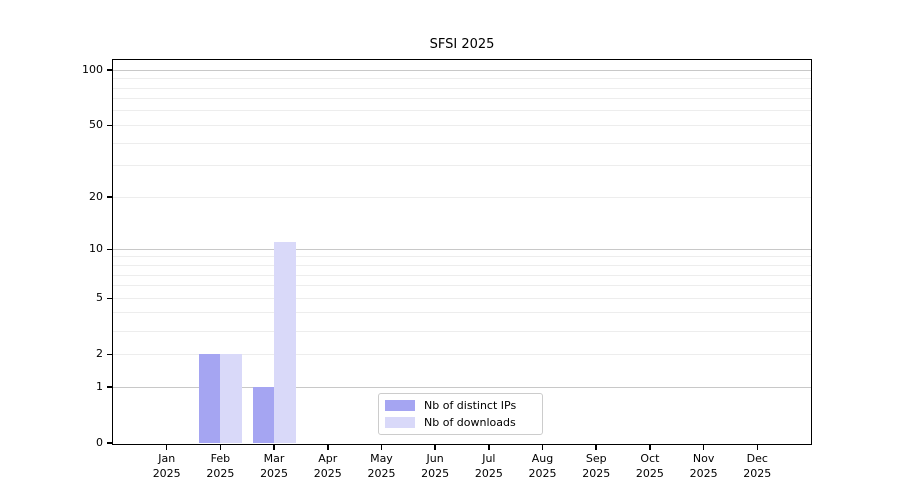 The height and width of the screenshot is (500, 900). What do you see at coordinates (596, 458) in the screenshot?
I see `x-tick-month: Sep` at bounding box center [596, 458].